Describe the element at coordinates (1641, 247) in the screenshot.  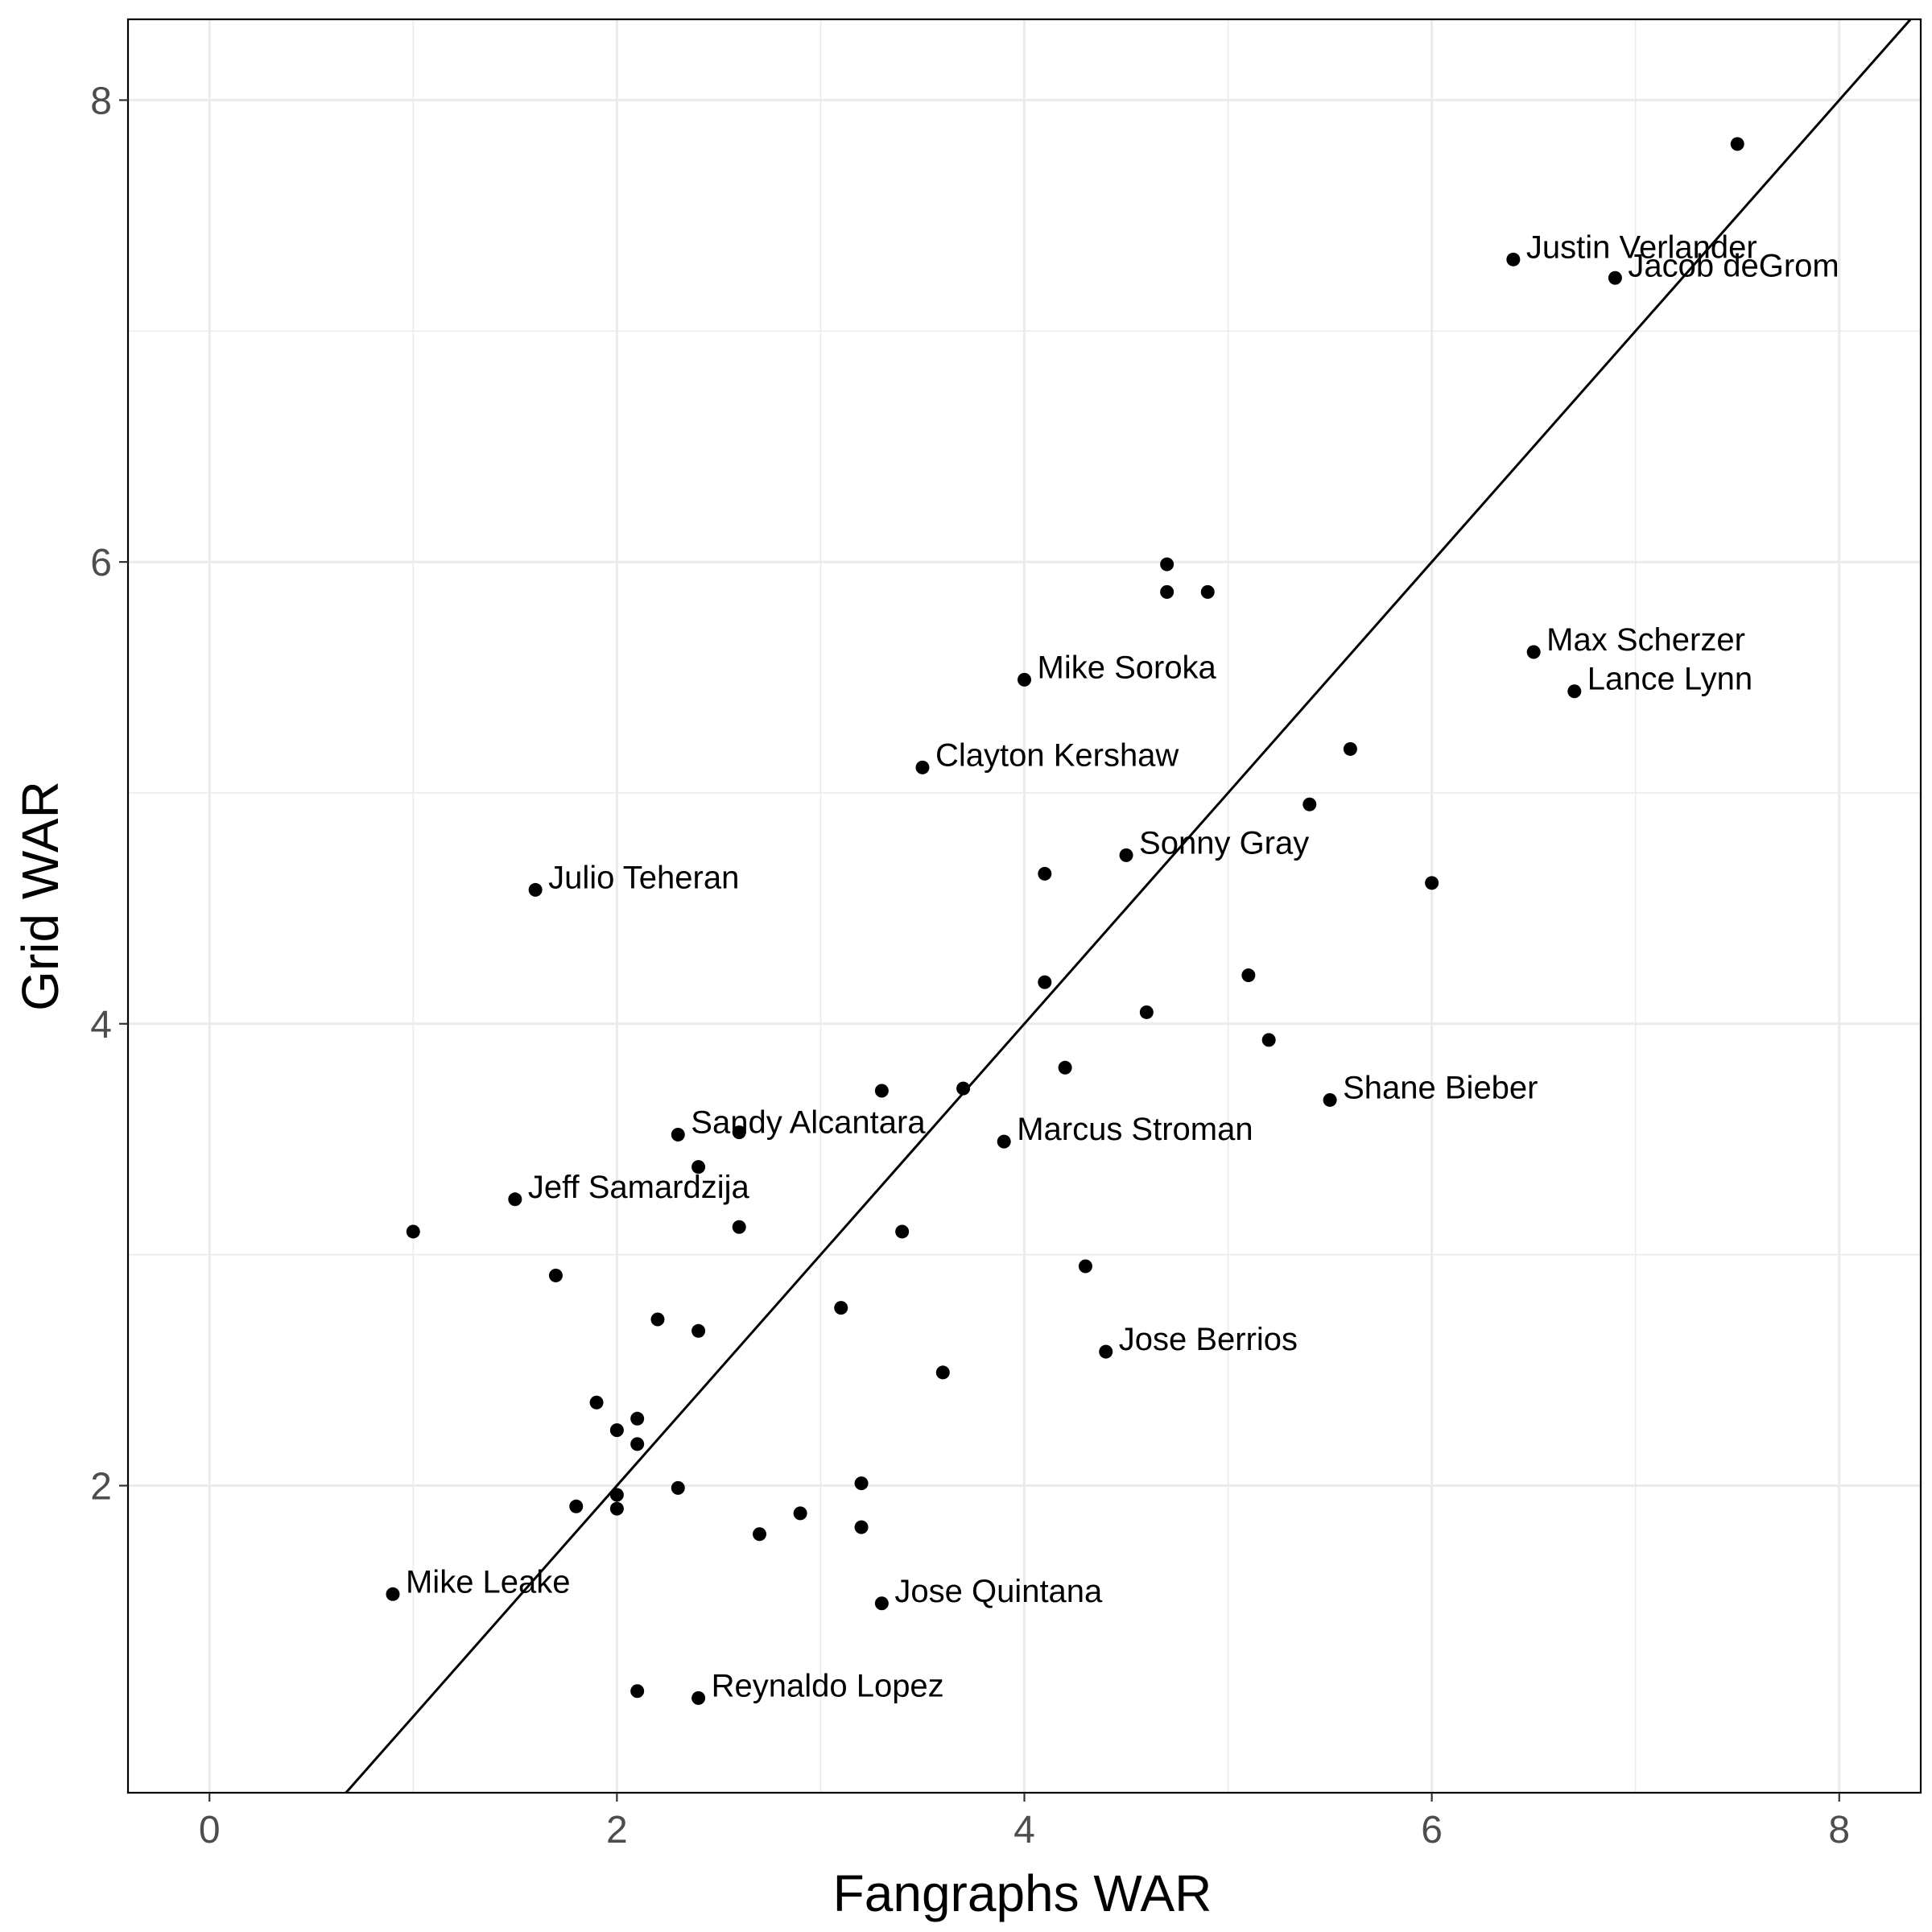
I see `point-label: Justin Verlander` at that location.